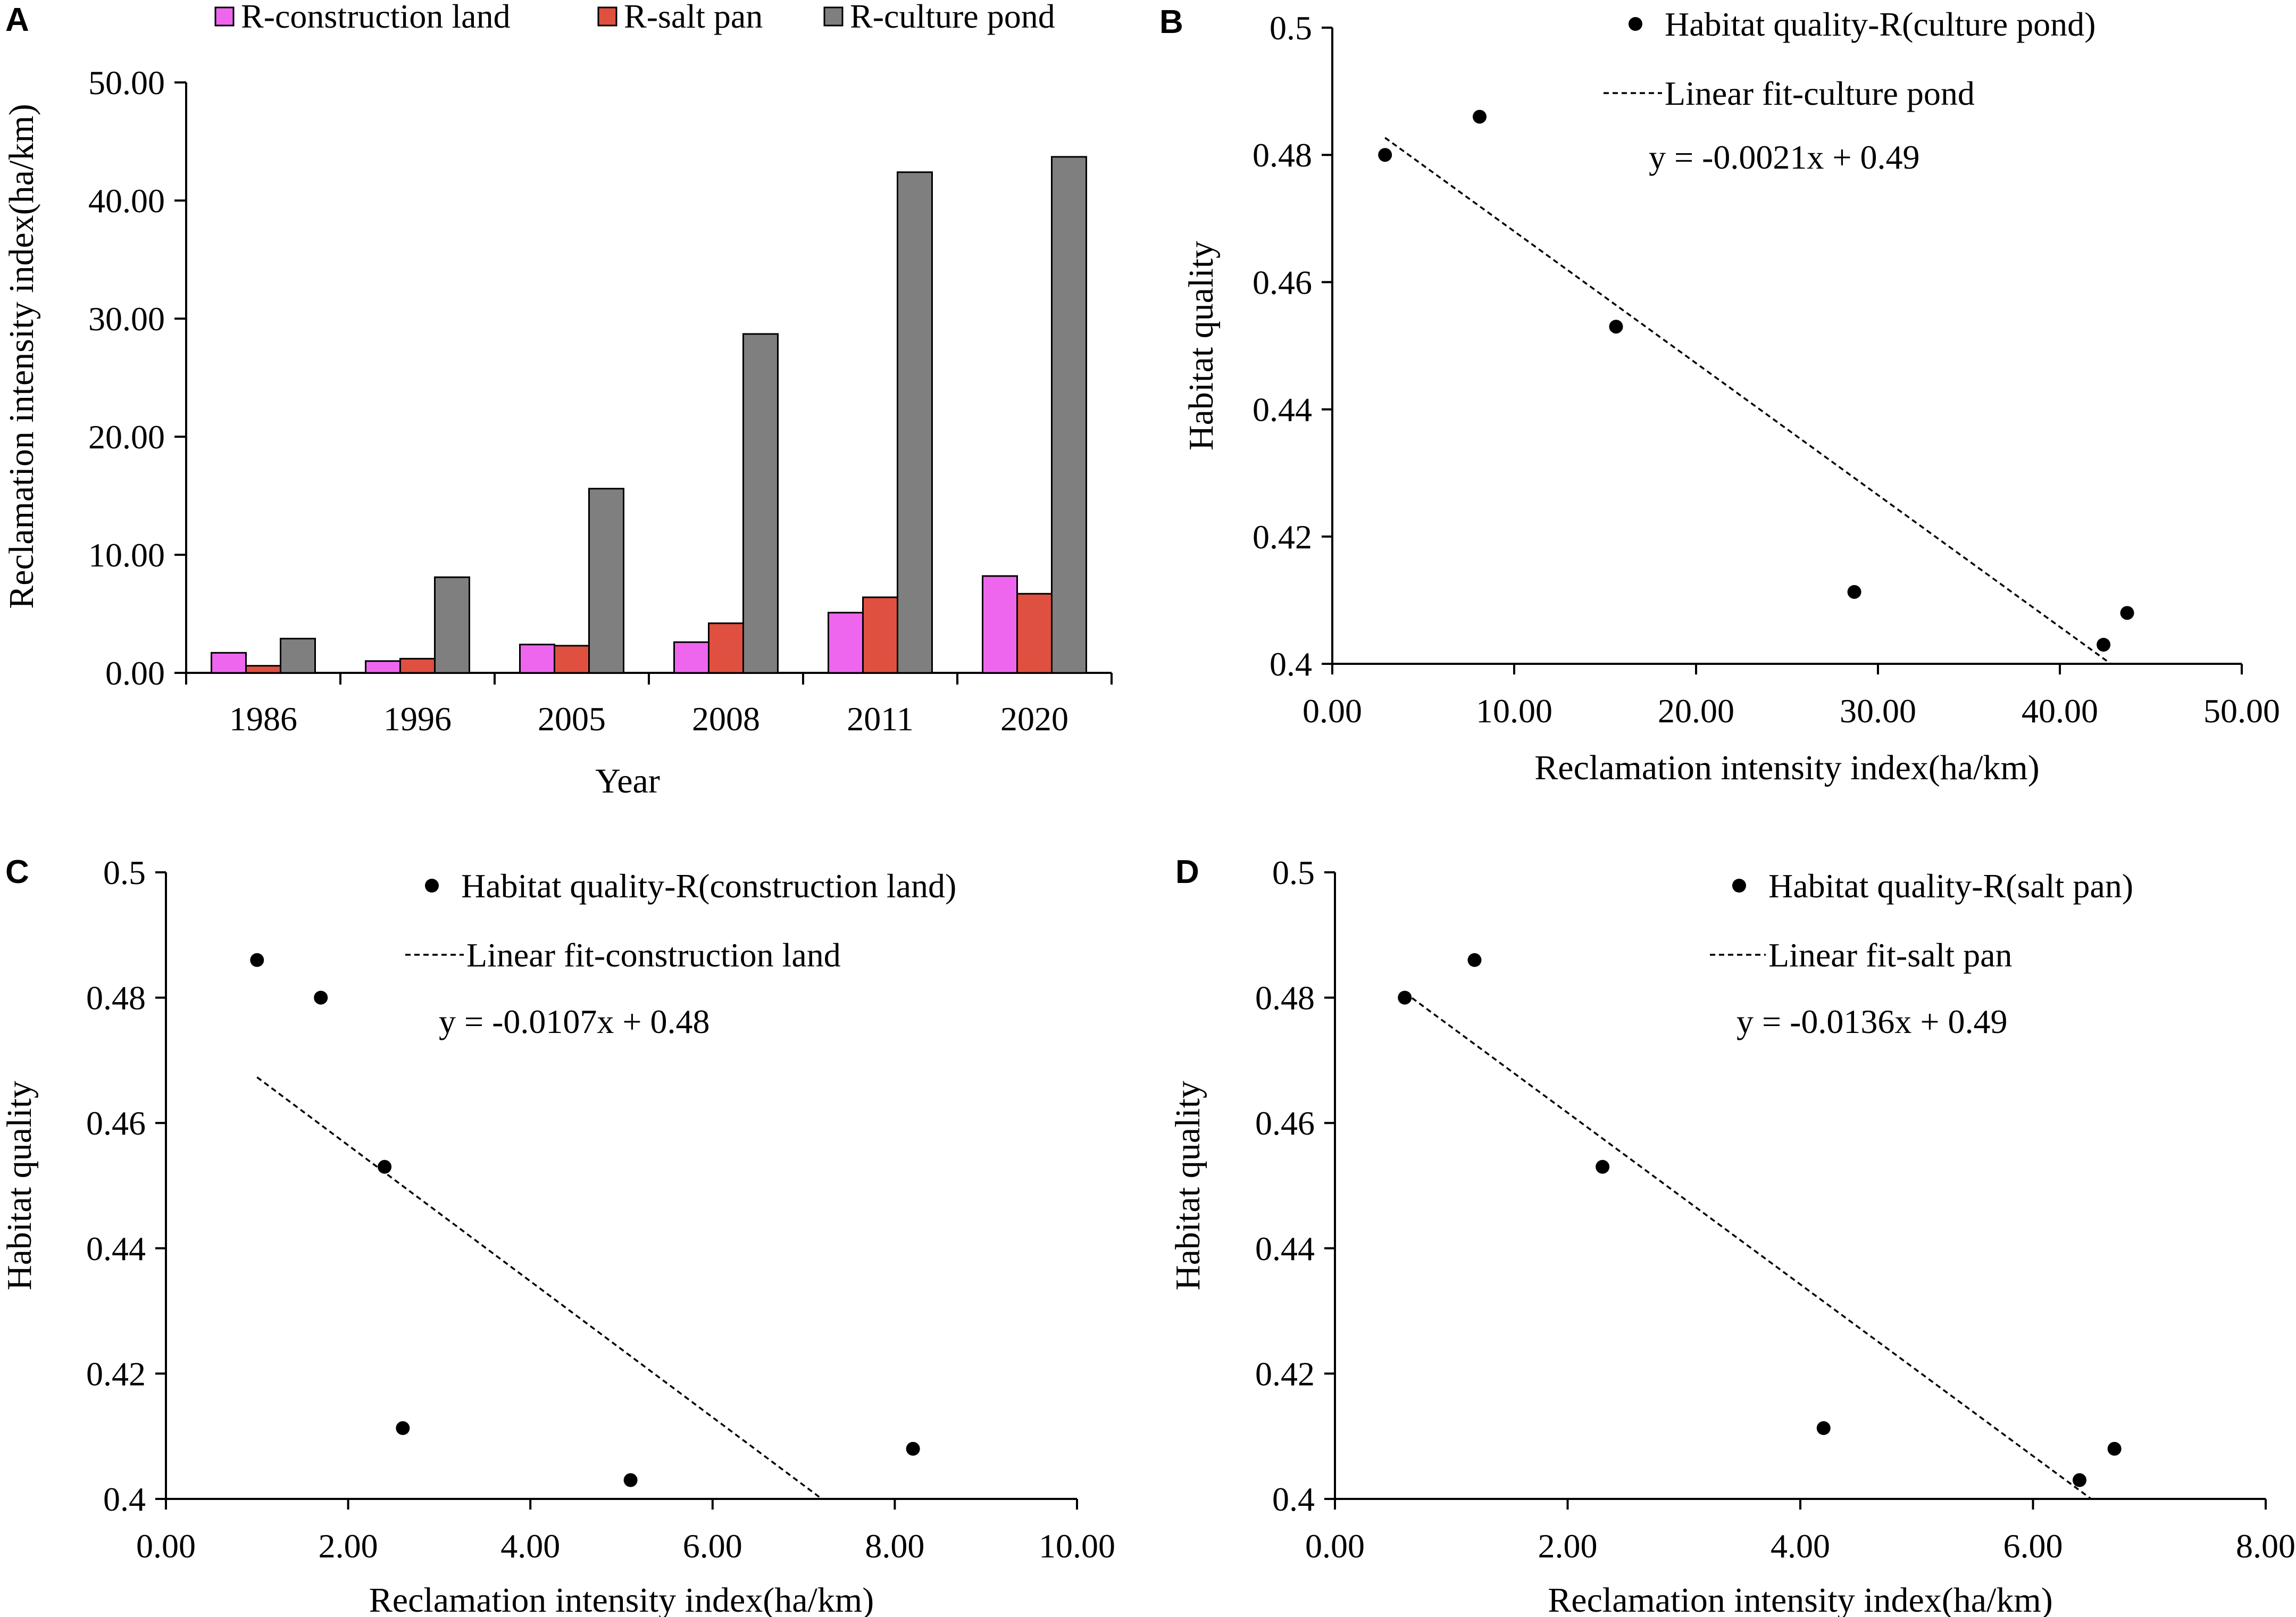 This screenshot has height=1617, width=2296. Describe the element at coordinates (1951, 886) in the screenshot. I see `legend-points-label: Habitat quality-R(salt pan)` at that location.